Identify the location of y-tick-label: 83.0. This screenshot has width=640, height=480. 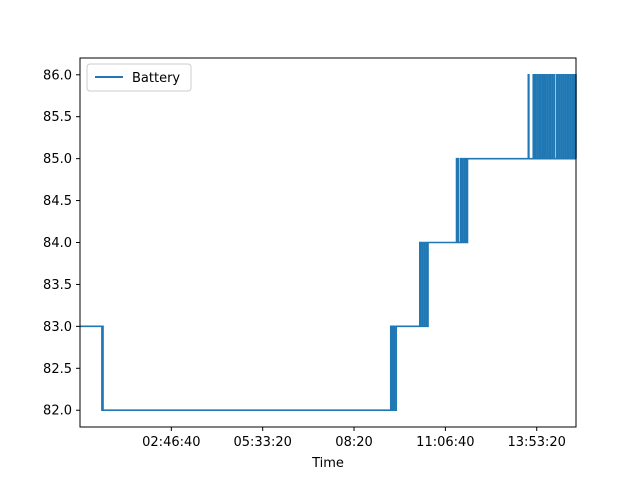
(57, 327).